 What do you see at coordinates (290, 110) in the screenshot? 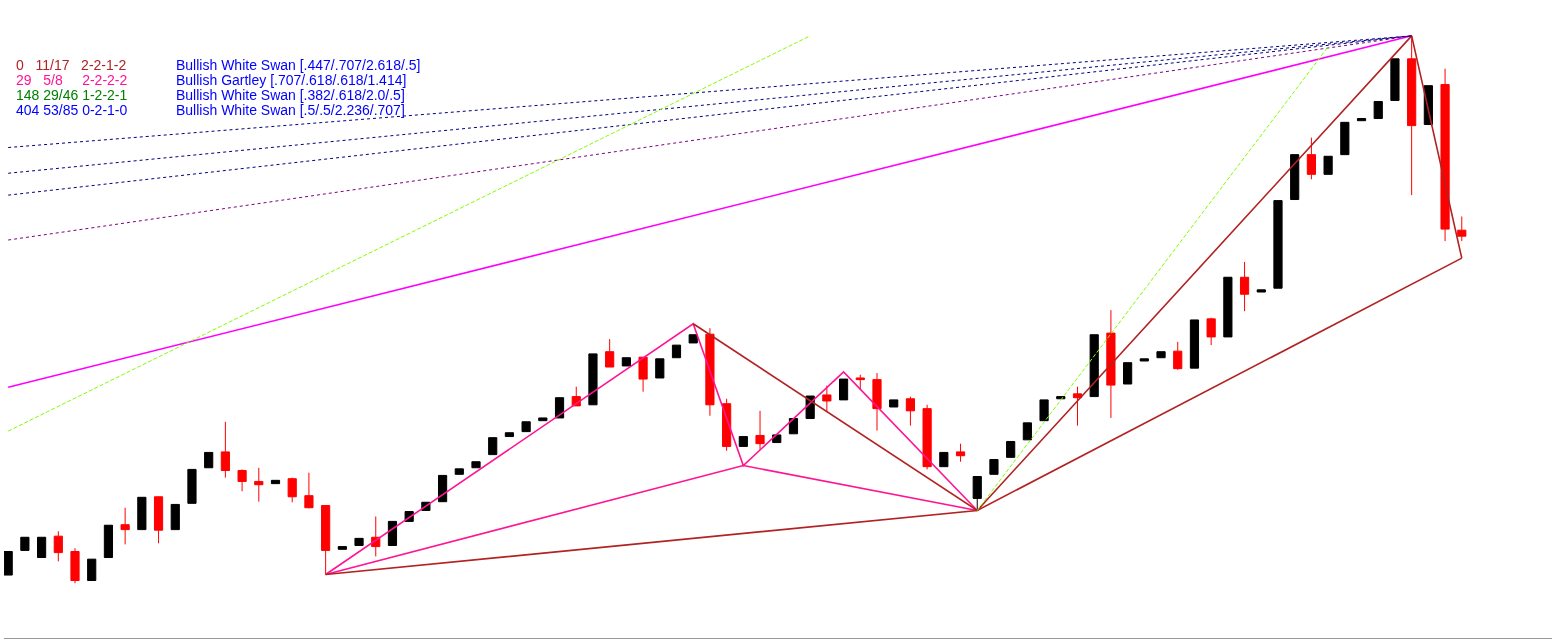
I see `annotation: Bullish White Swan [.5/.5/2.236/.707]` at bounding box center [290, 110].